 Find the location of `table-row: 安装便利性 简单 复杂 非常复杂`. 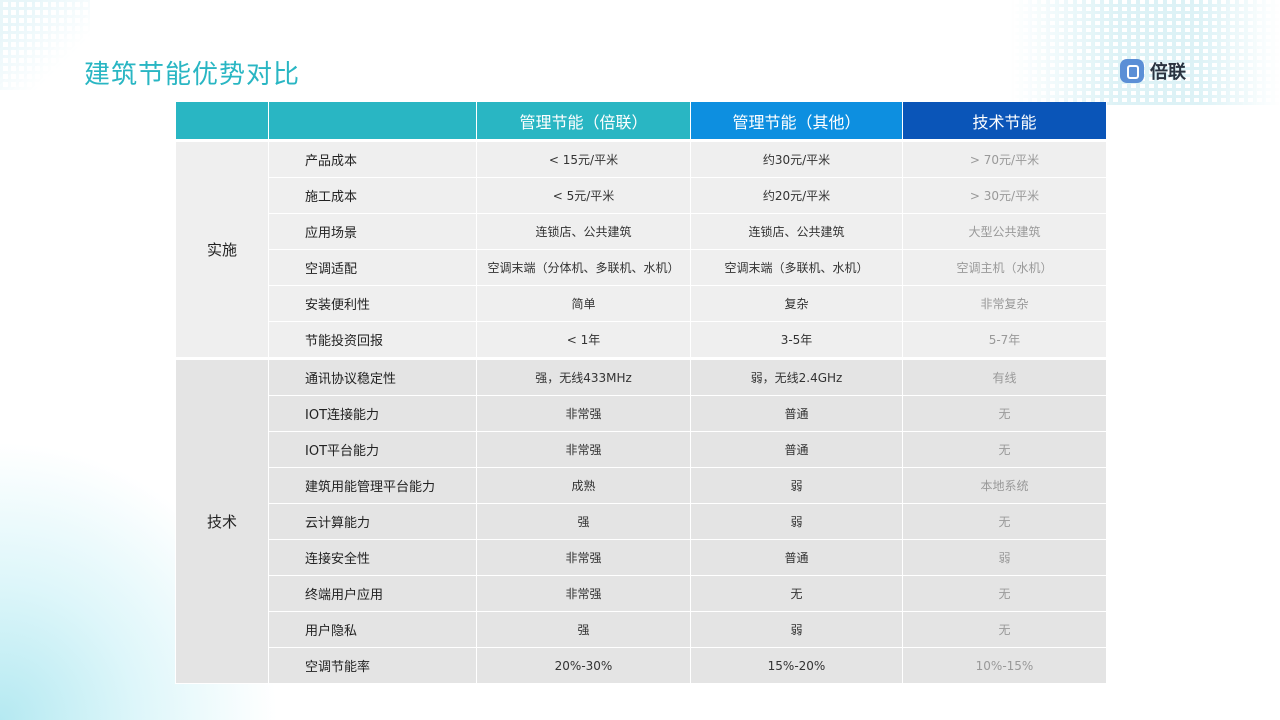

table-row: 安装便利性 简单 复杂 非常复杂 is located at coordinates (641, 303).